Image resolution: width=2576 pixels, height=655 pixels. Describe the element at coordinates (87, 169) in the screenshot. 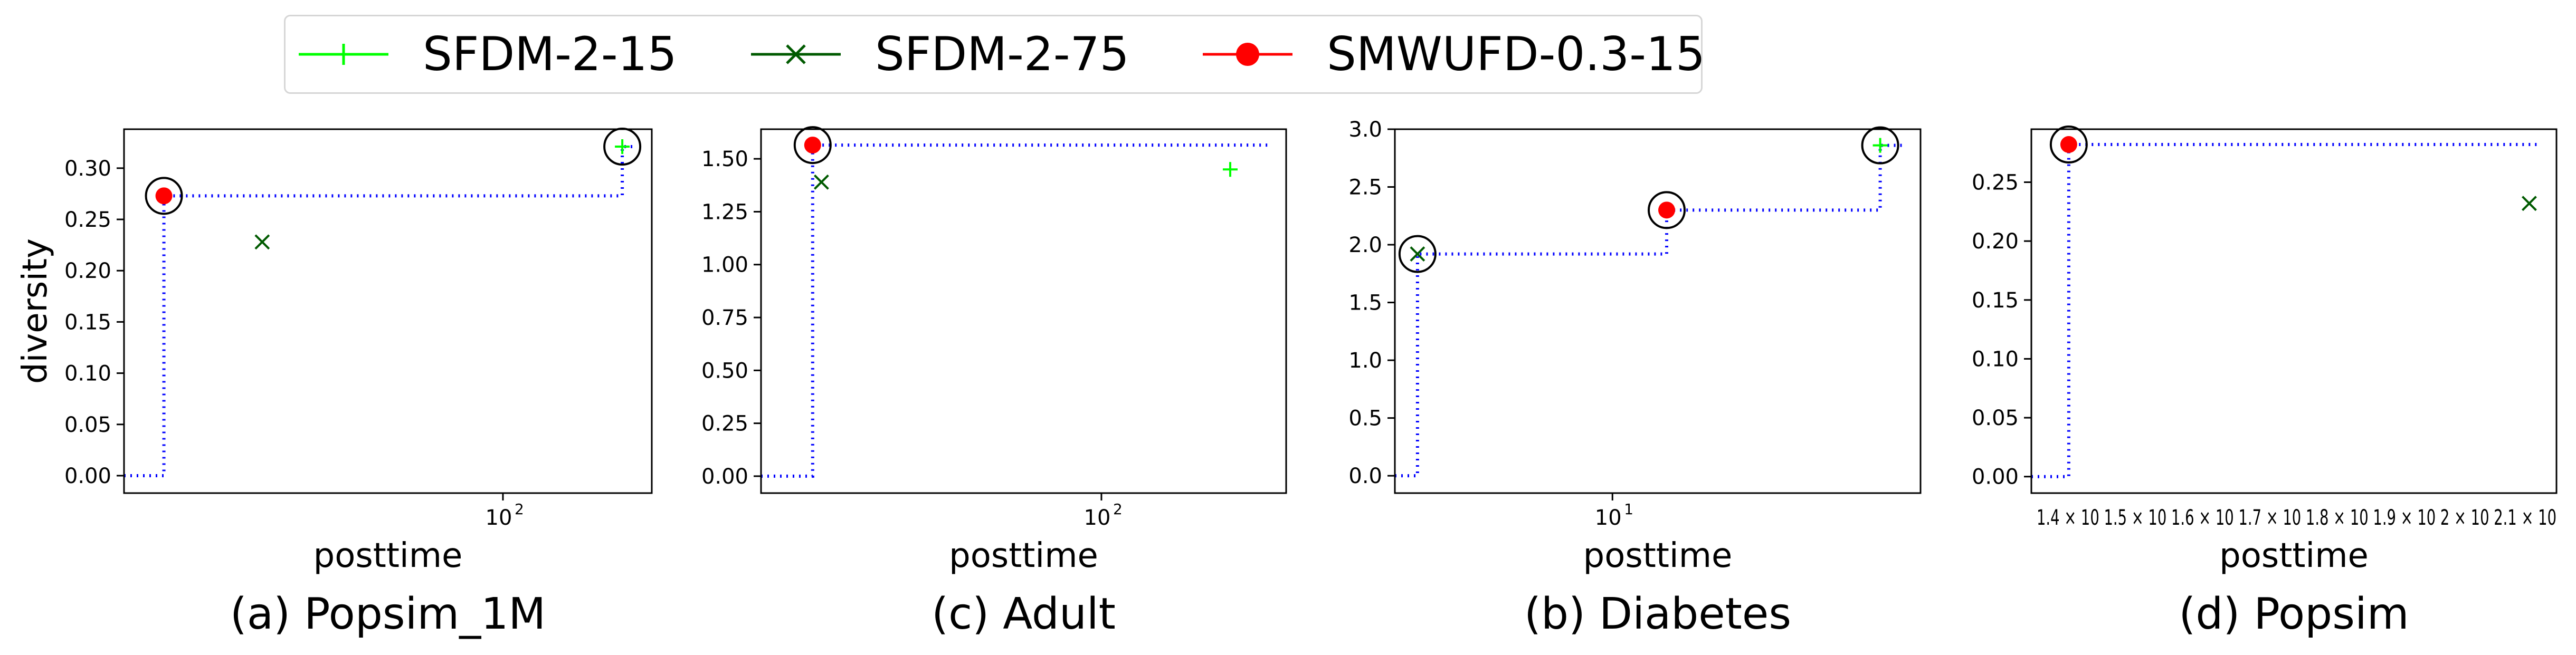

I see `y-tick-label: 0.30` at that location.